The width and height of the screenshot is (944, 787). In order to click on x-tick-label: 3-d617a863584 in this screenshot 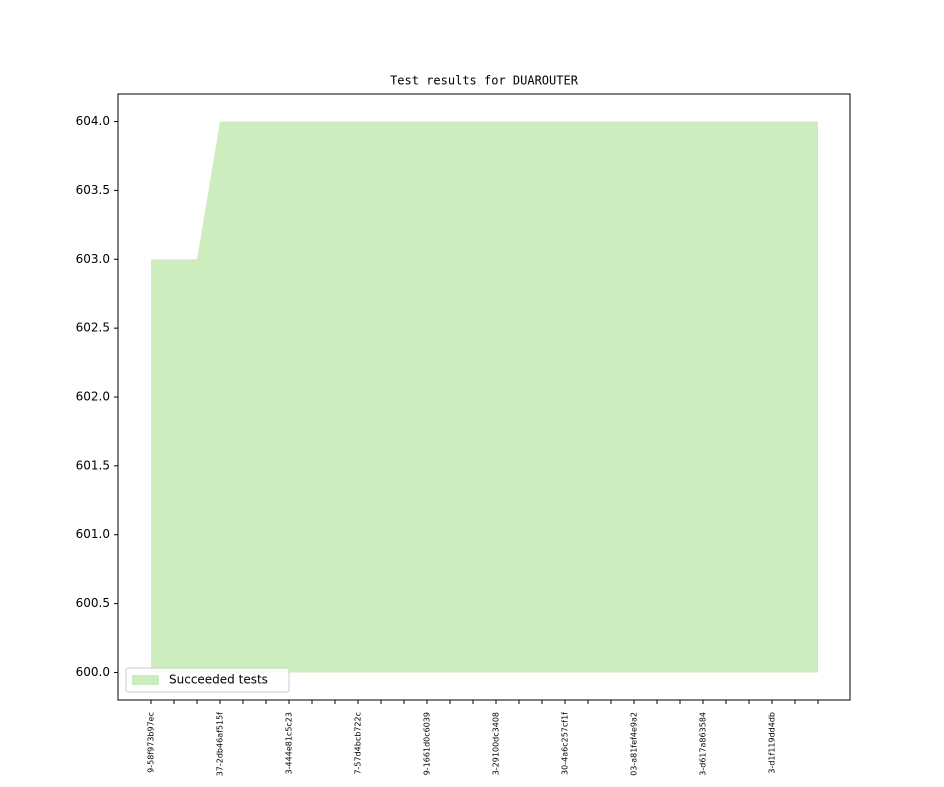, I will do `click(703, 744)`.